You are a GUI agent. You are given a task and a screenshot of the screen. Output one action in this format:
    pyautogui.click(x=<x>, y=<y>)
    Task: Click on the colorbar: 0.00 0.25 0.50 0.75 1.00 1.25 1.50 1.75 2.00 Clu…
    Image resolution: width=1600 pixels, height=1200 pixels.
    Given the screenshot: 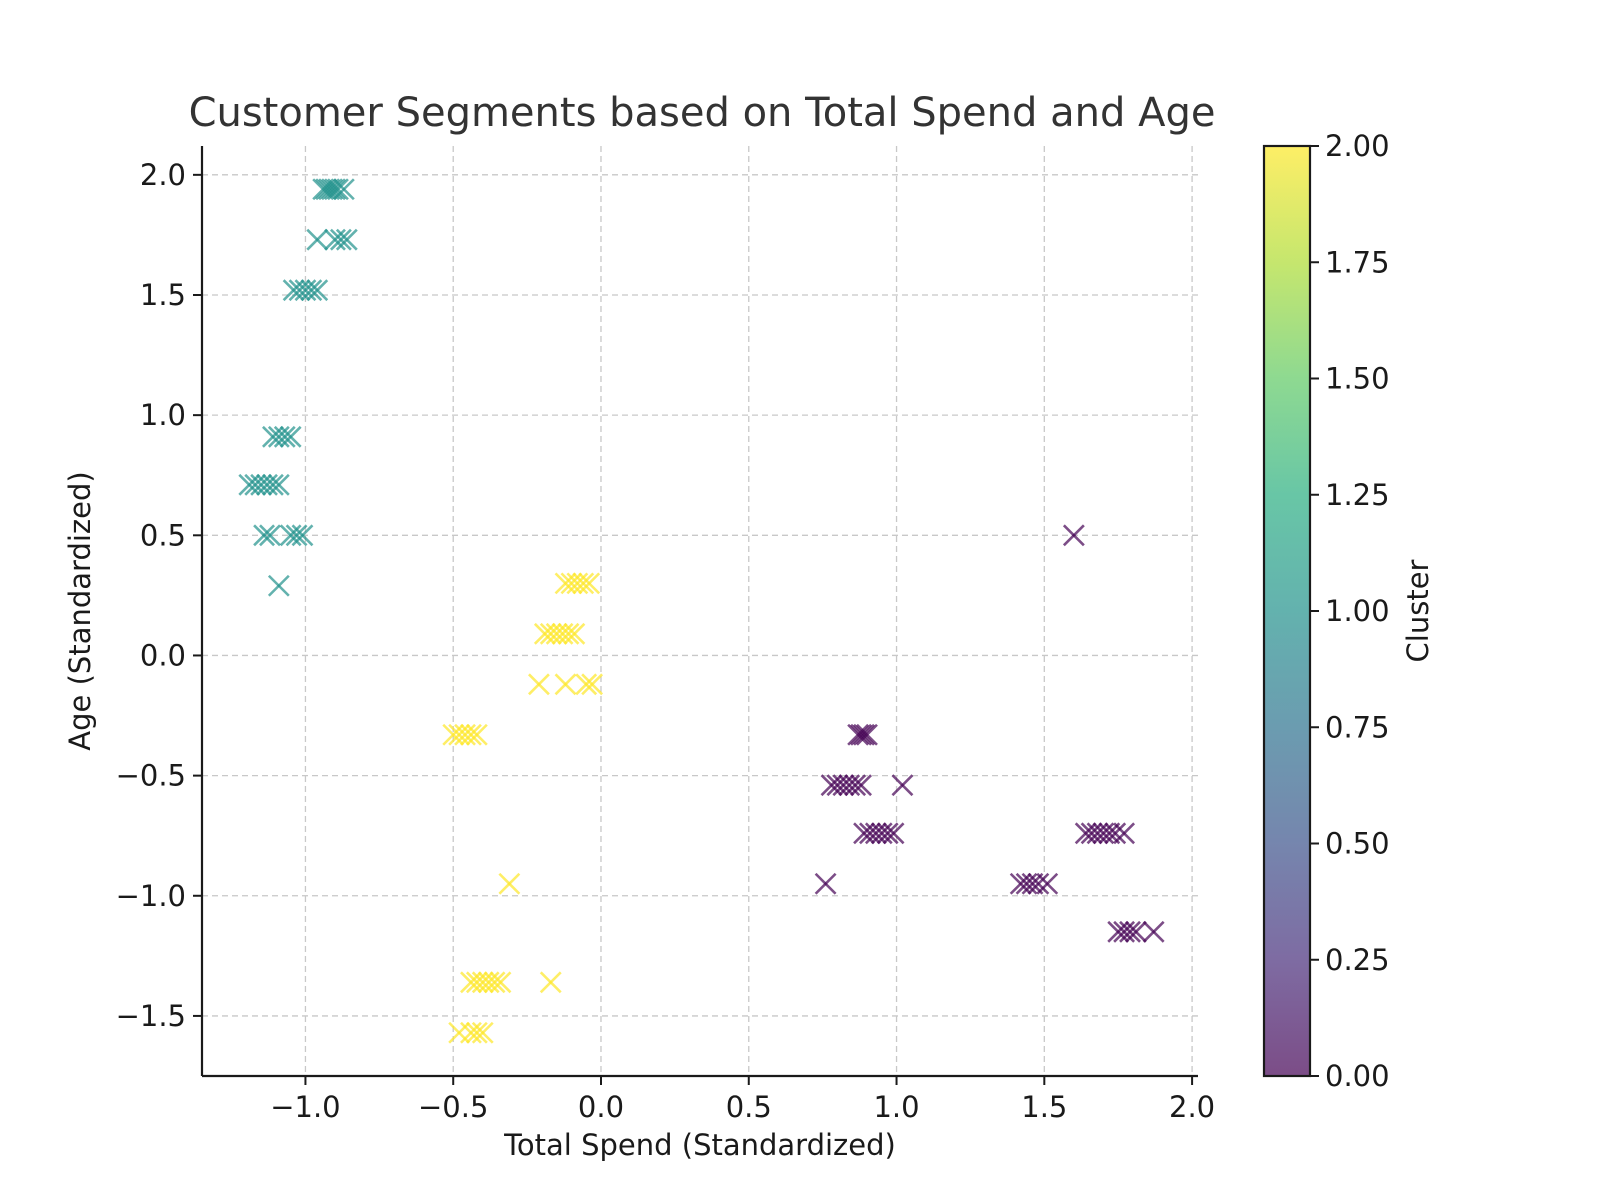 What is the action you would take?
    pyautogui.click(x=1348, y=611)
    